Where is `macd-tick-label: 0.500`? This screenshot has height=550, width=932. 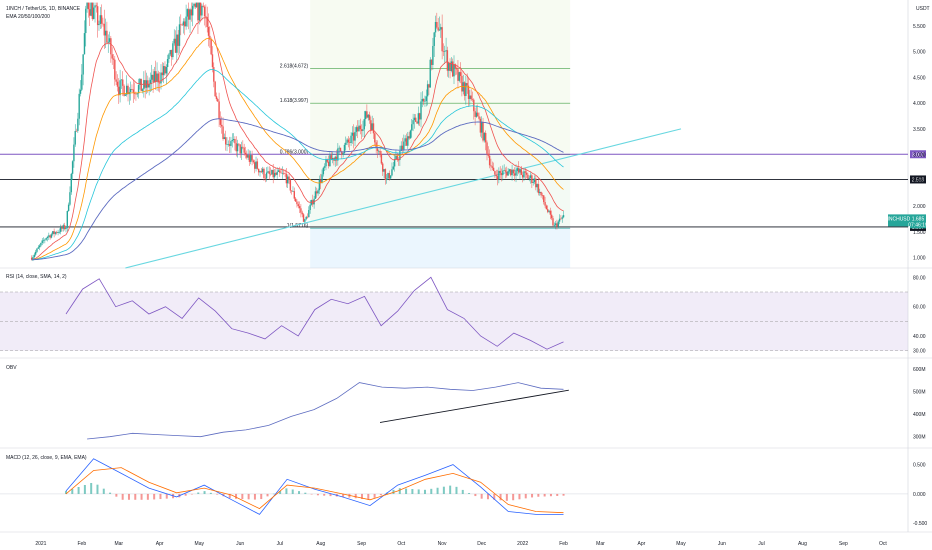
macd-tick-label: 0.500 is located at coordinates (919, 466).